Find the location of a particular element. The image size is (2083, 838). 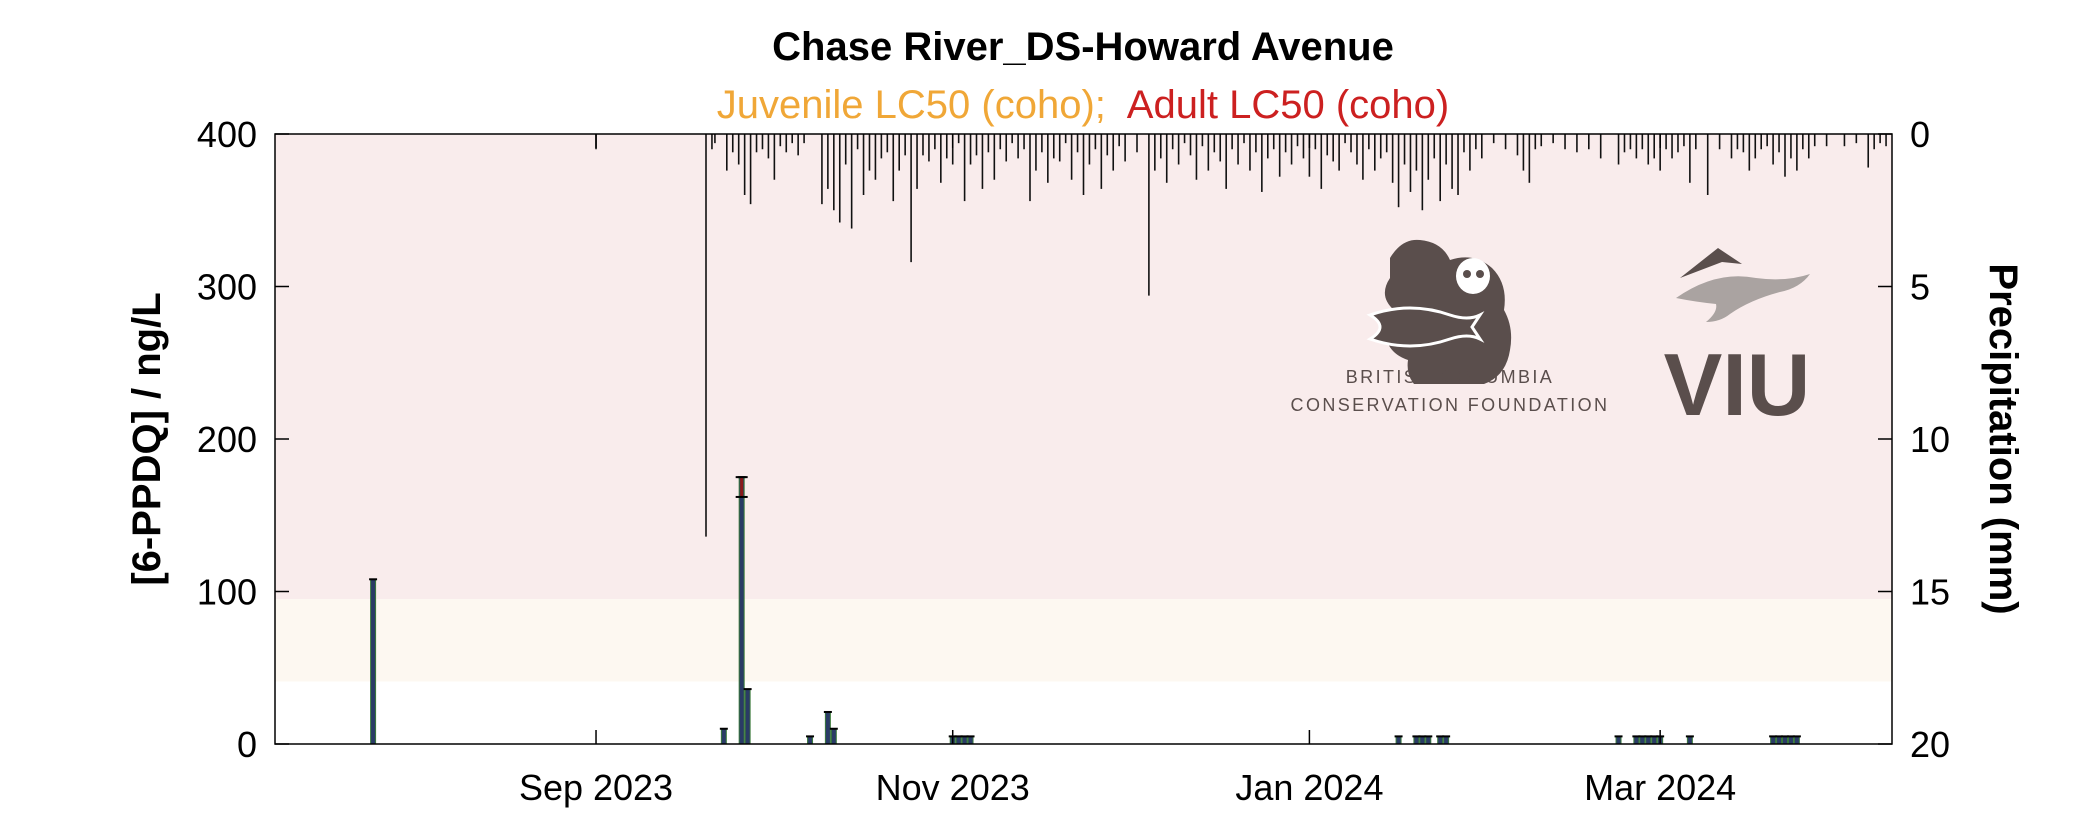

right-tick-label-3: 15 is located at coordinates (1930, 592).